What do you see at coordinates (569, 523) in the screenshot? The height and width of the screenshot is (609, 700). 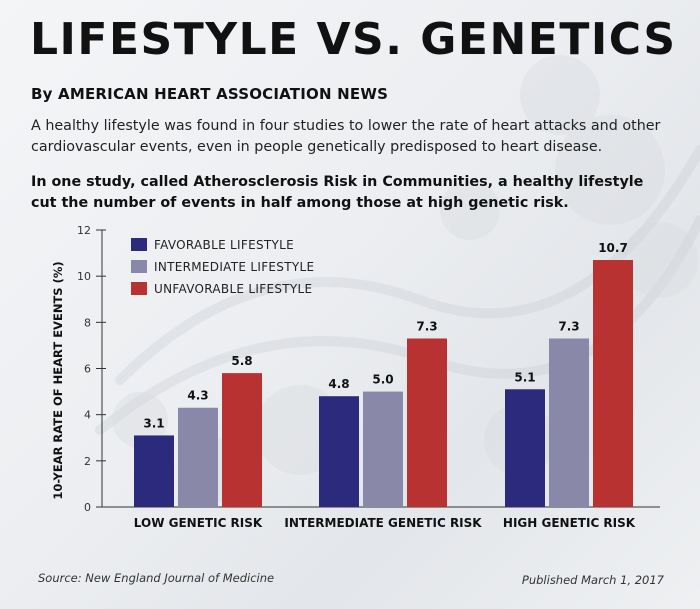 I see `x-category-label: HIGH GENETIC RISK` at bounding box center [569, 523].